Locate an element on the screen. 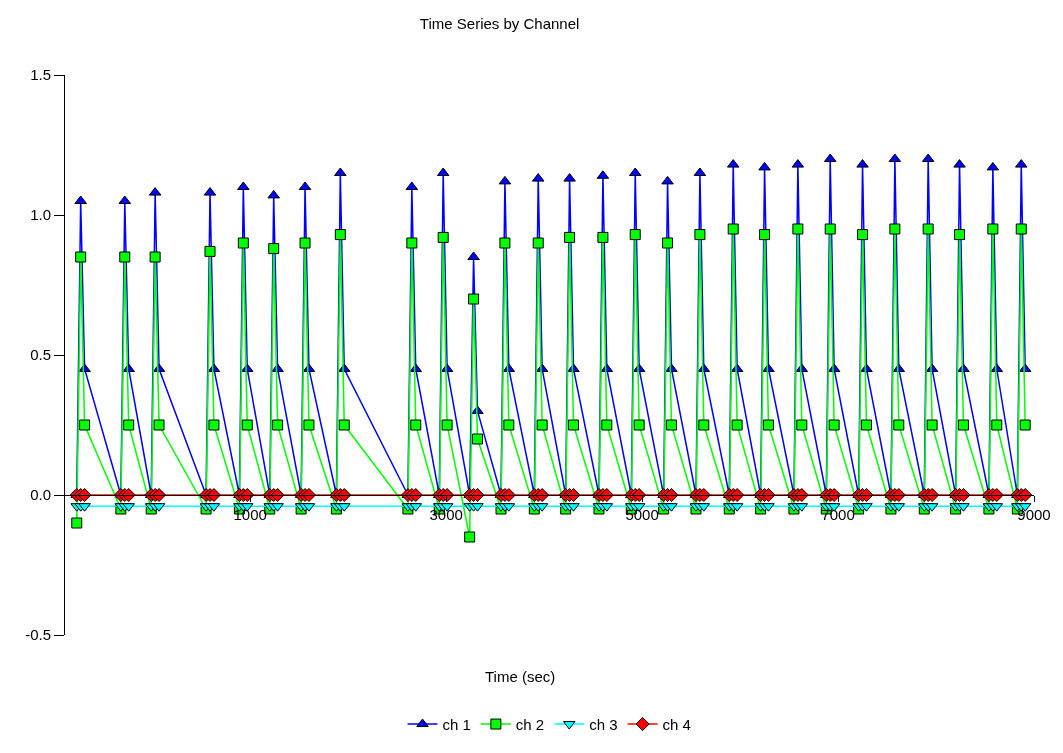  x-tick-label: 3000 is located at coordinates (446, 514).